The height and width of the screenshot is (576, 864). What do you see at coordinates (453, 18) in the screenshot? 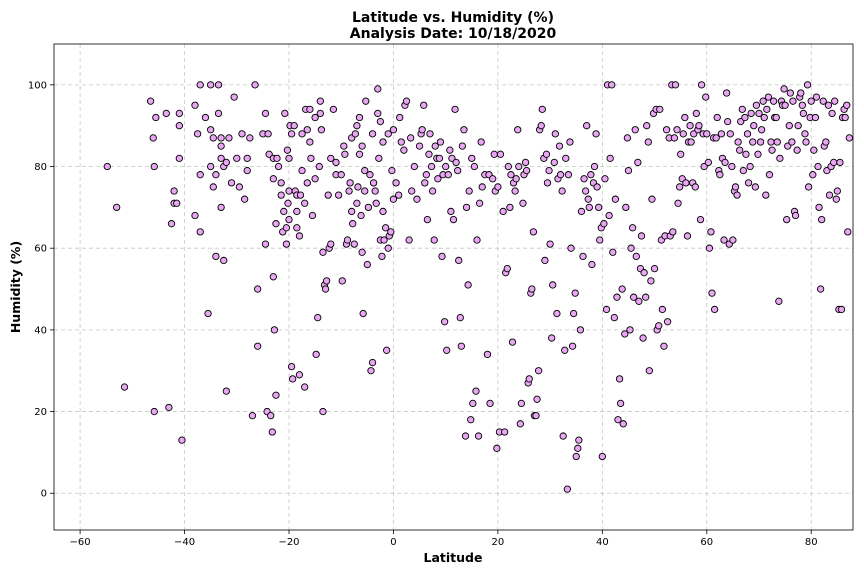
I see `chart-title: Latitude vs. Humidity (%)` at bounding box center [453, 18].